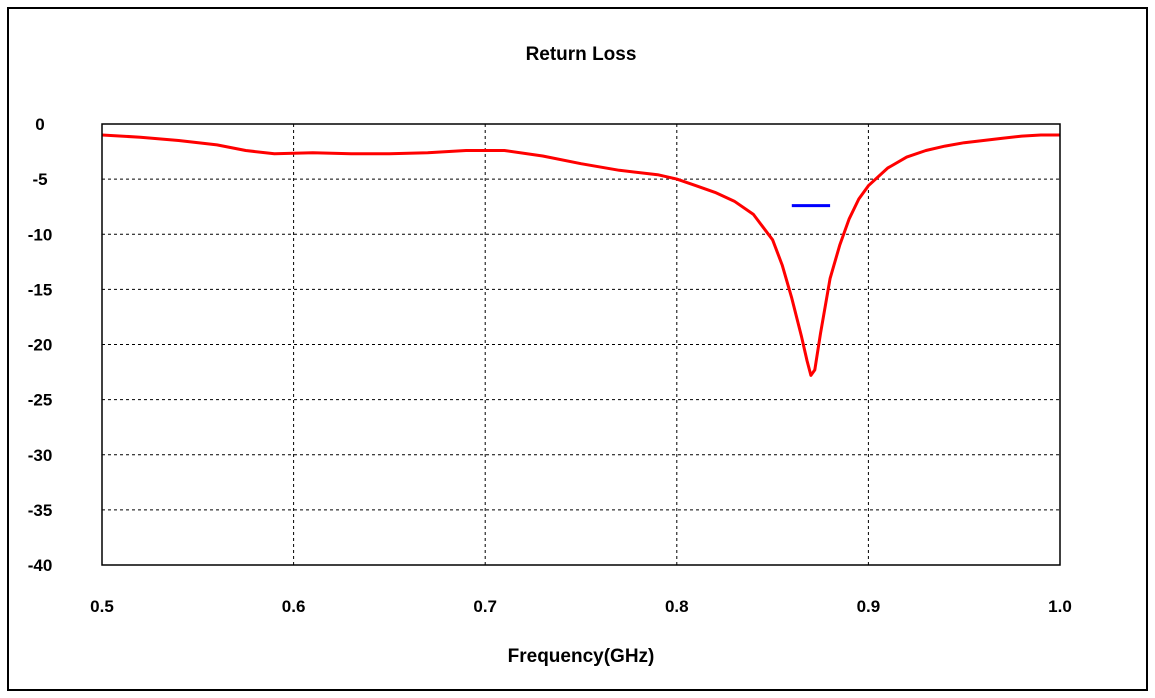  What do you see at coordinates (40, 400) in the screenshot?
I see `y-tick-label: -25` at bounding box center [40, 400].